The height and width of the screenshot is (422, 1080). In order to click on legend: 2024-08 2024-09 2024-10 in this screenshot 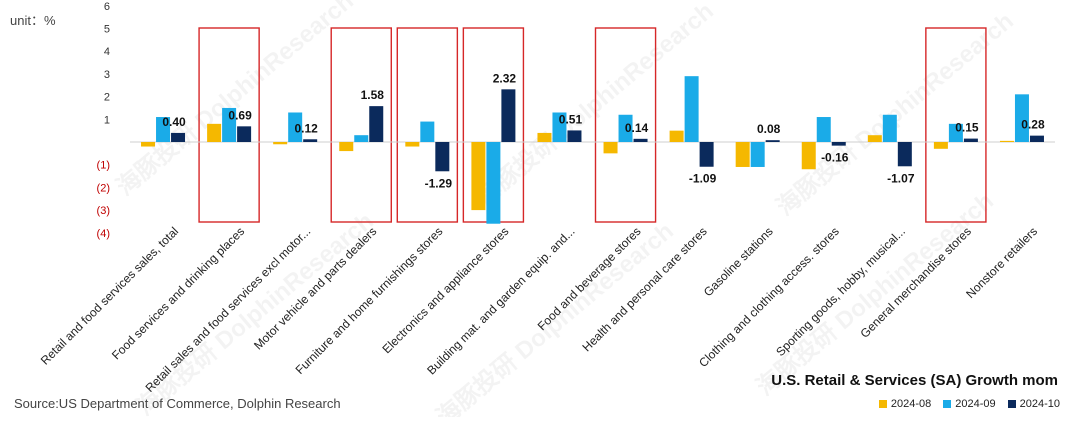, I will do `click(969, 404)`.